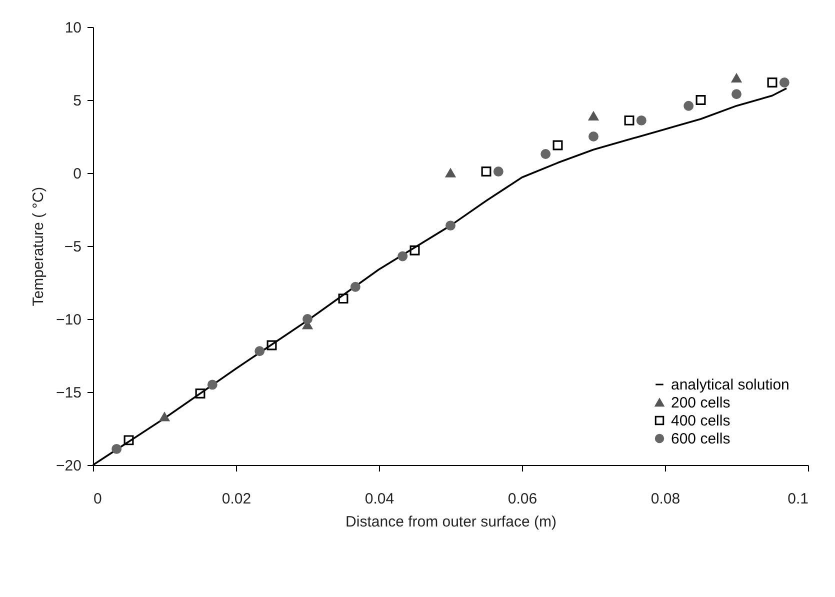  I want to click on x-axis-title: Distance from outer surface (m), so click(451, 522).